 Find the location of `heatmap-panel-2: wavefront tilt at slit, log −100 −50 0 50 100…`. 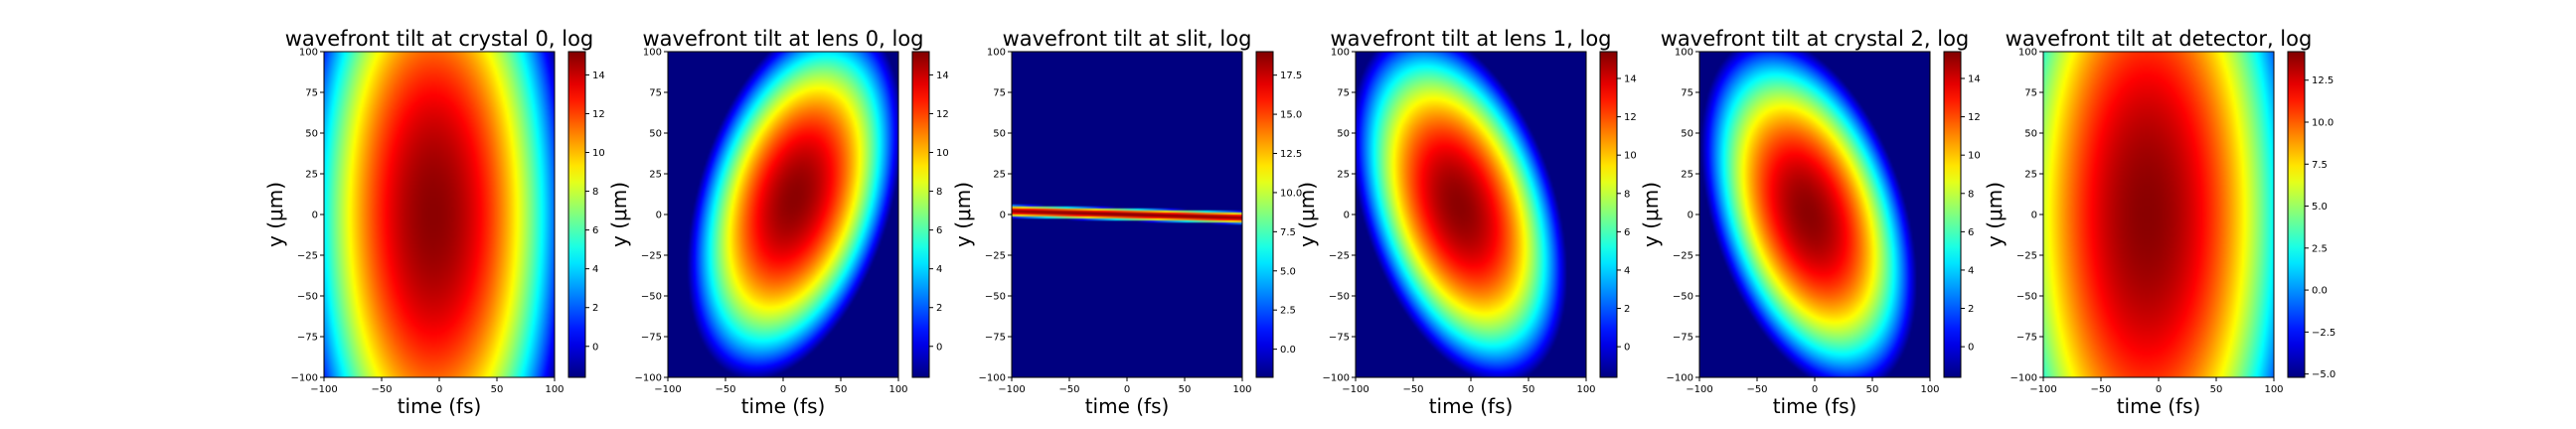

heatmap-panel-2: wavefront tilt at slit, log −100 −50 0 50 100… is located at coordinates (1126, 223).